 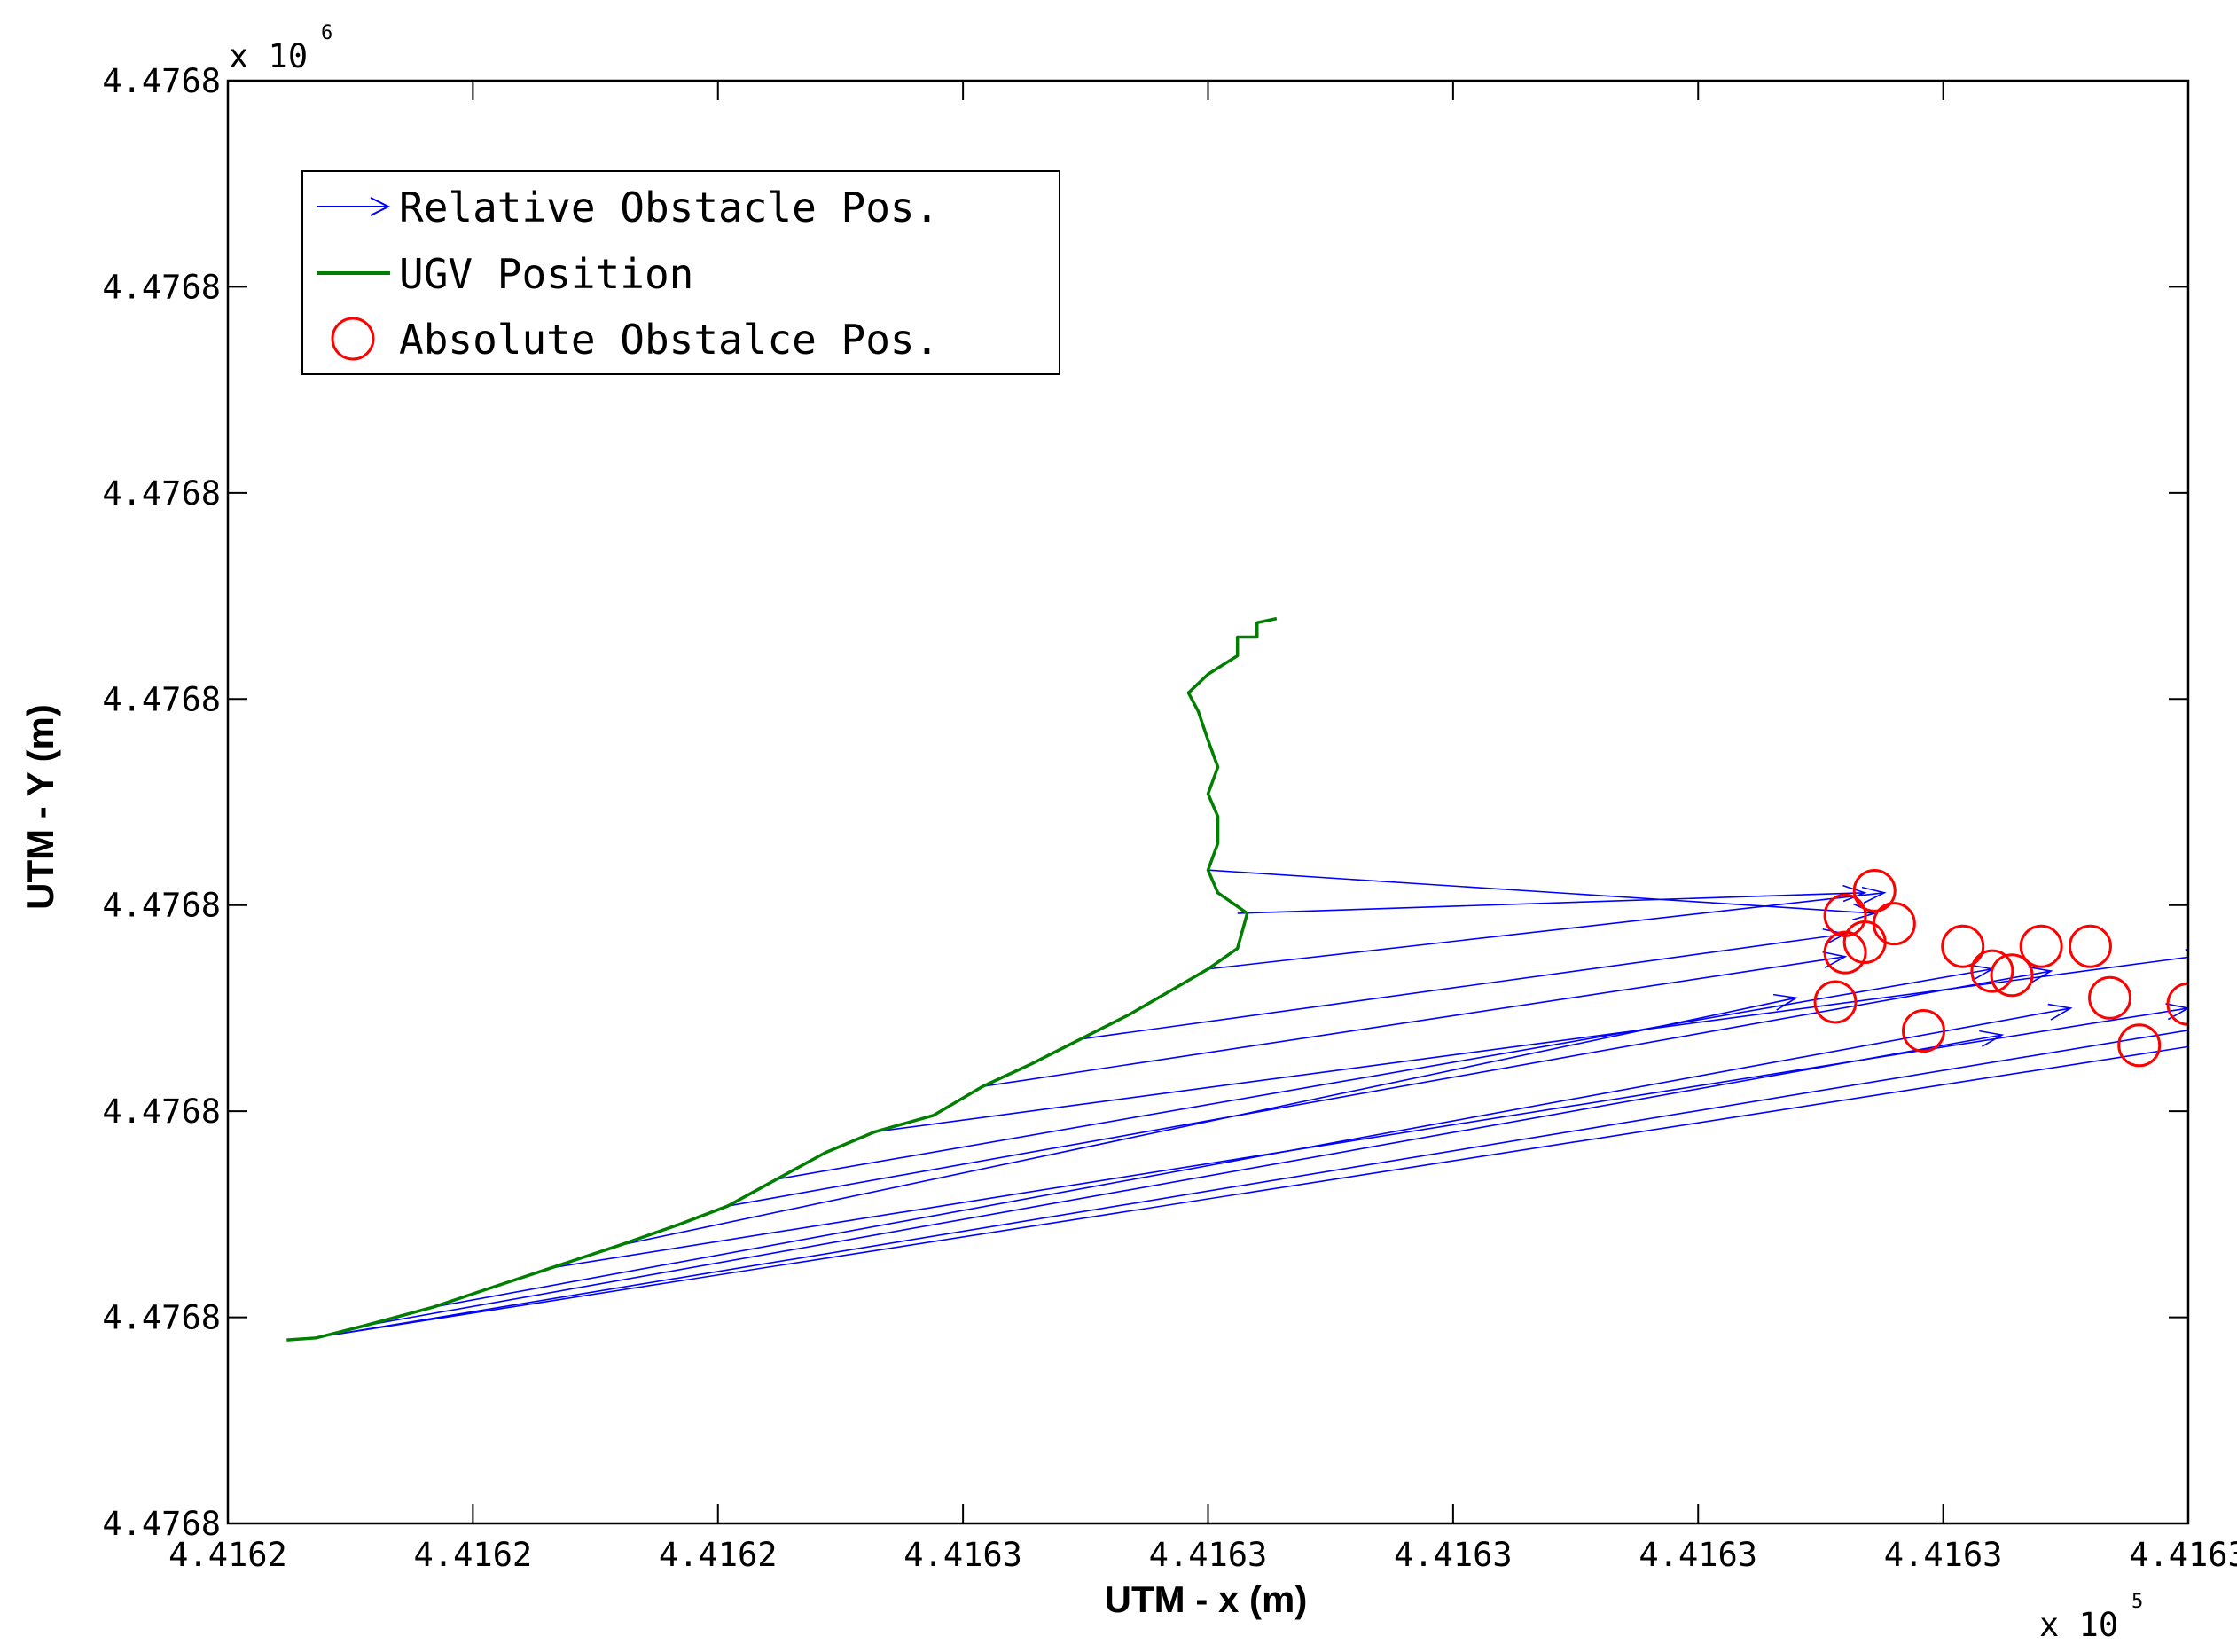 What do you see at coordinates (2078, 1625) in the screenshot?
I see `x-exponent: x 10` at bounding box center [2078, 1625].